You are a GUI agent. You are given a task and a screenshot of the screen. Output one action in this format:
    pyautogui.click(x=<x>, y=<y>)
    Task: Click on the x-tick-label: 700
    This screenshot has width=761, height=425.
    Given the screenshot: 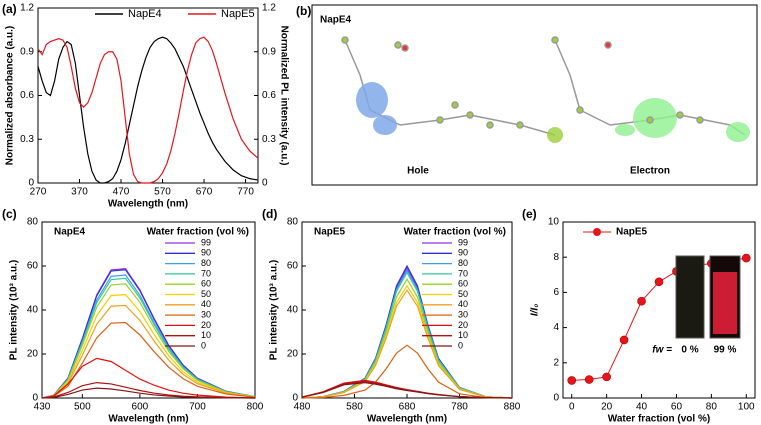 What is the action you would take?
    pyautogui.click(x=197, y=407)
    